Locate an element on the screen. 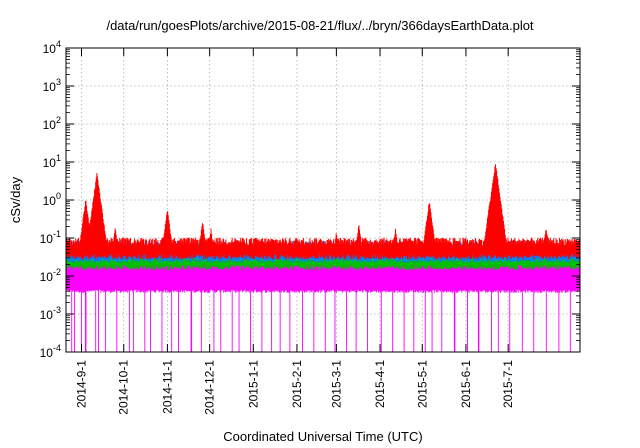  y-tick-label: 10² is located at coordinates (52, 123).